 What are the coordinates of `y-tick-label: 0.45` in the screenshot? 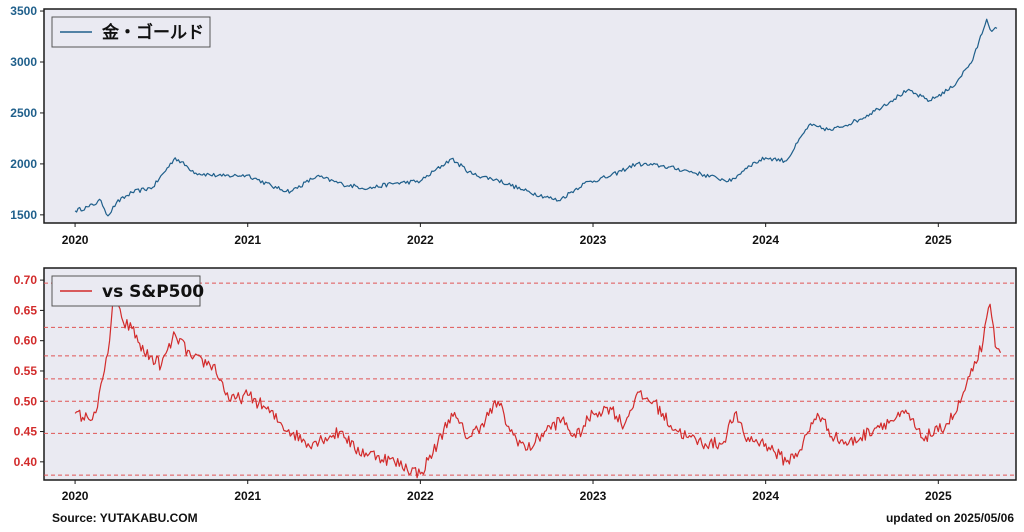 It's located at (26, 432).